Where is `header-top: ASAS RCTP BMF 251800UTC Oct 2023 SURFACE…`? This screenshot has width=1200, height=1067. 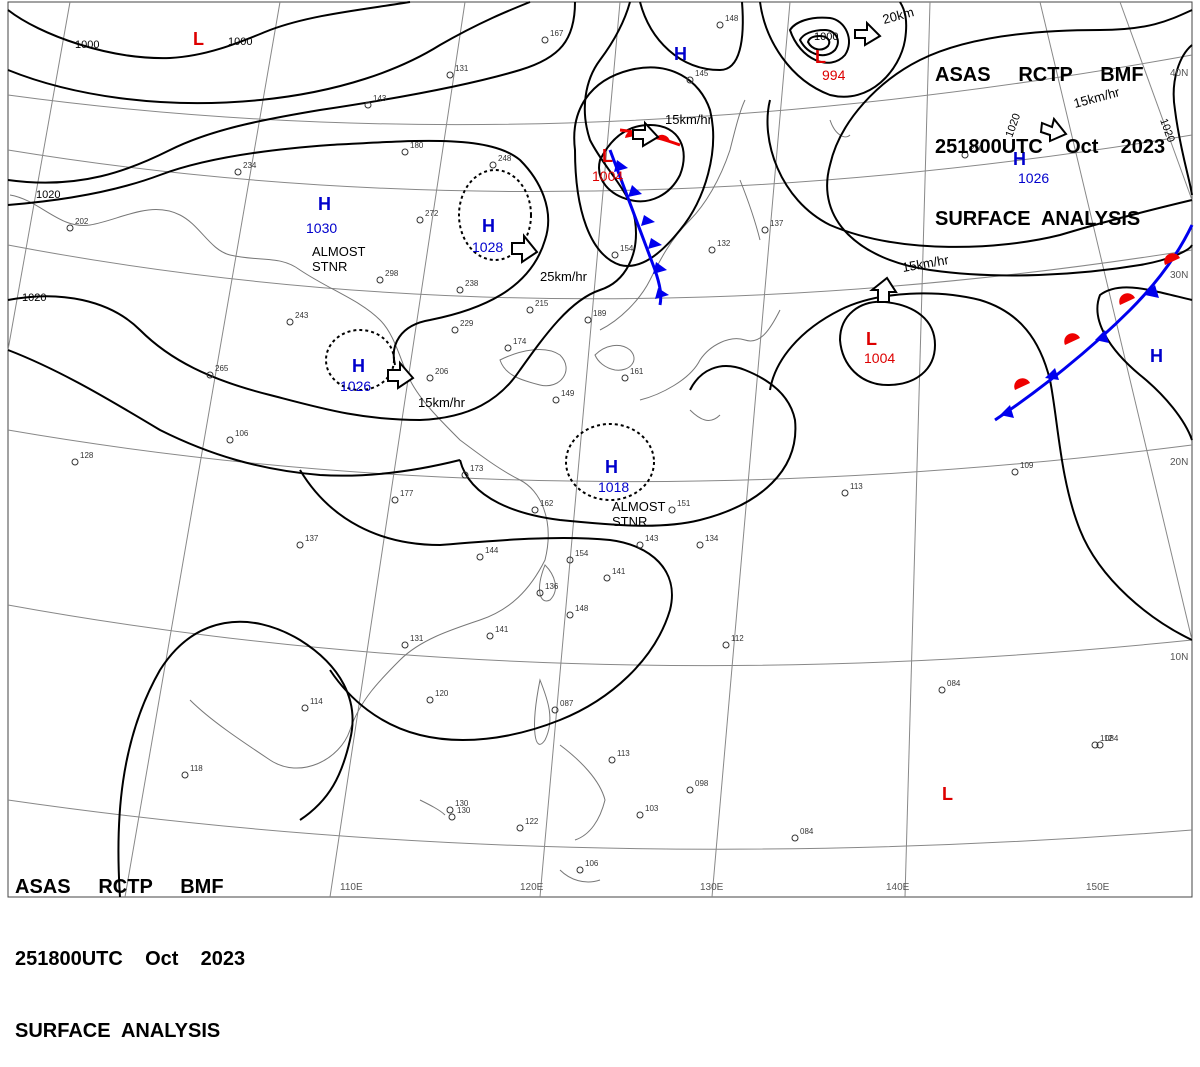 header-top: ASAS RCTP BMF 251800UTC Oct 2023 SURFACE… is located at coordinates (1050, 135).